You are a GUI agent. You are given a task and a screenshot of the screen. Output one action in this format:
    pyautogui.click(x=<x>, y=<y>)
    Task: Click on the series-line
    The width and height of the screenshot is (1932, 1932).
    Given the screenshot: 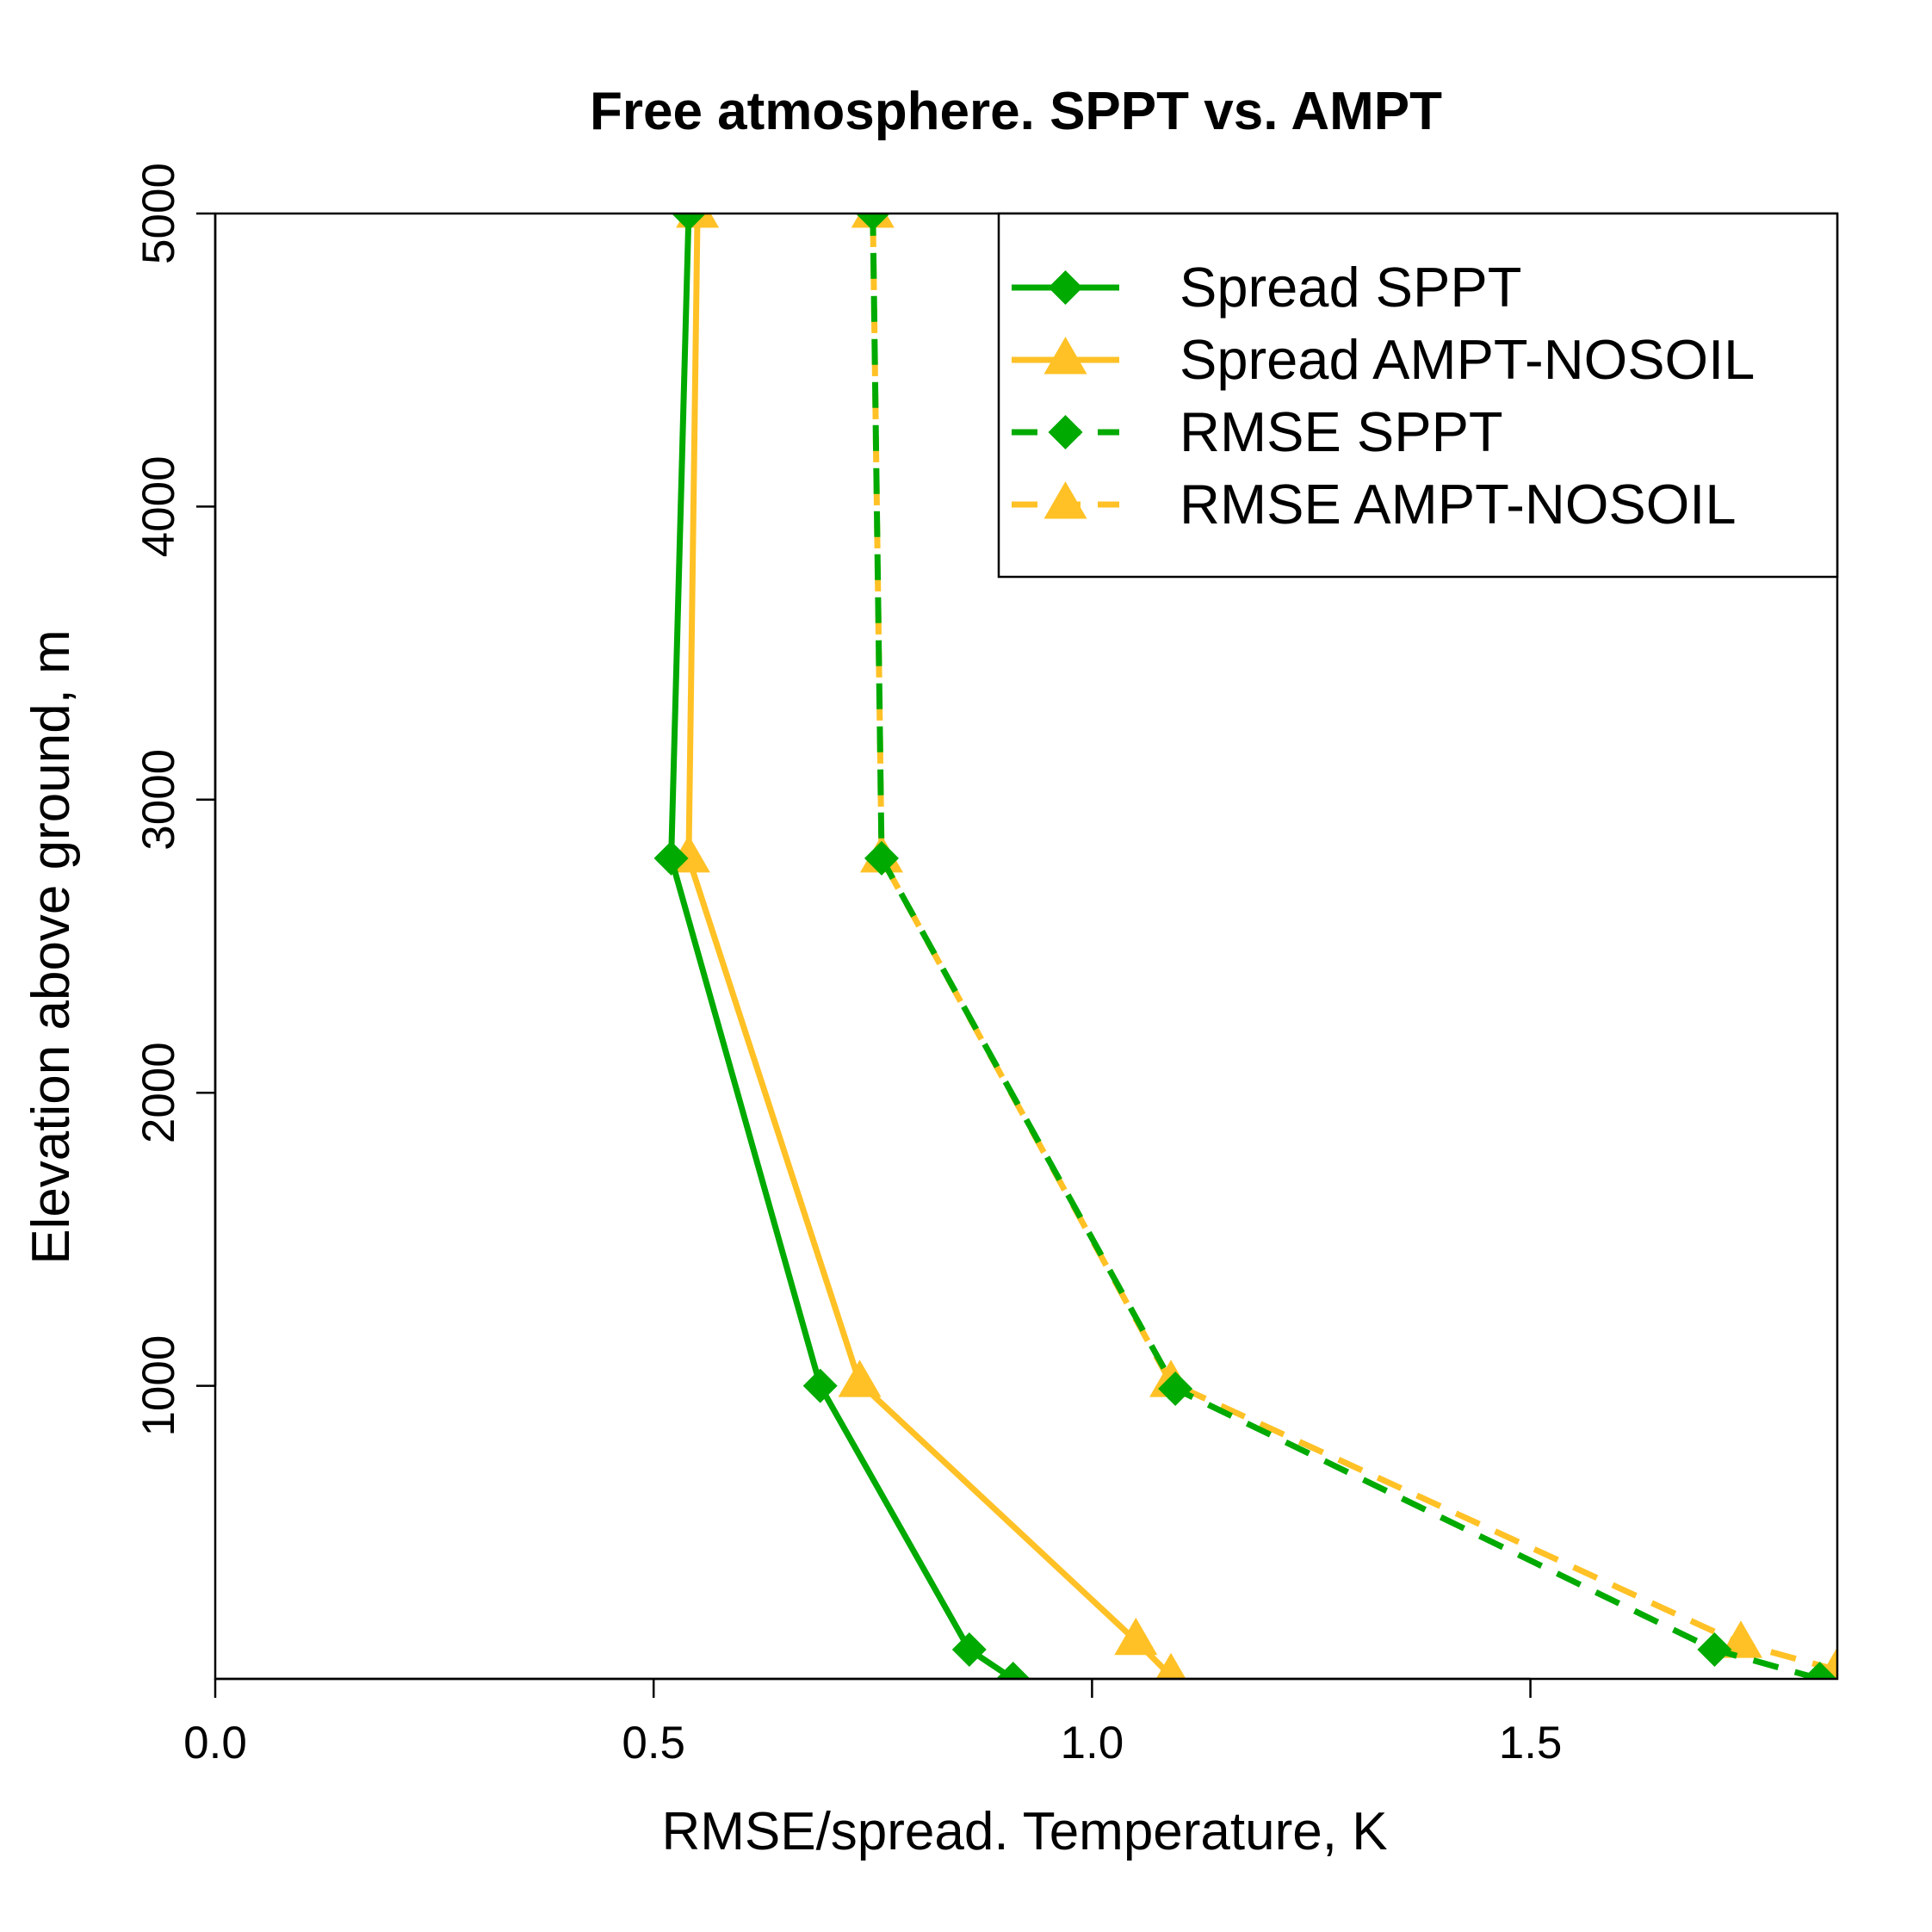 What is the action you would take?
    pyautogui.click(x=841, y=947)
    